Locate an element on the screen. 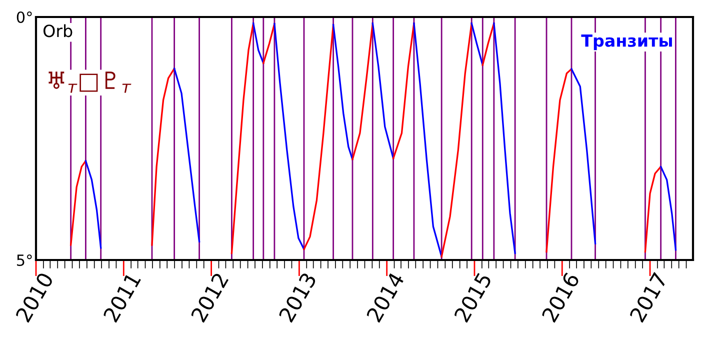  annotation: ♅$_{т}$□♇$_{т}$ is located at coordinates (90, 82).